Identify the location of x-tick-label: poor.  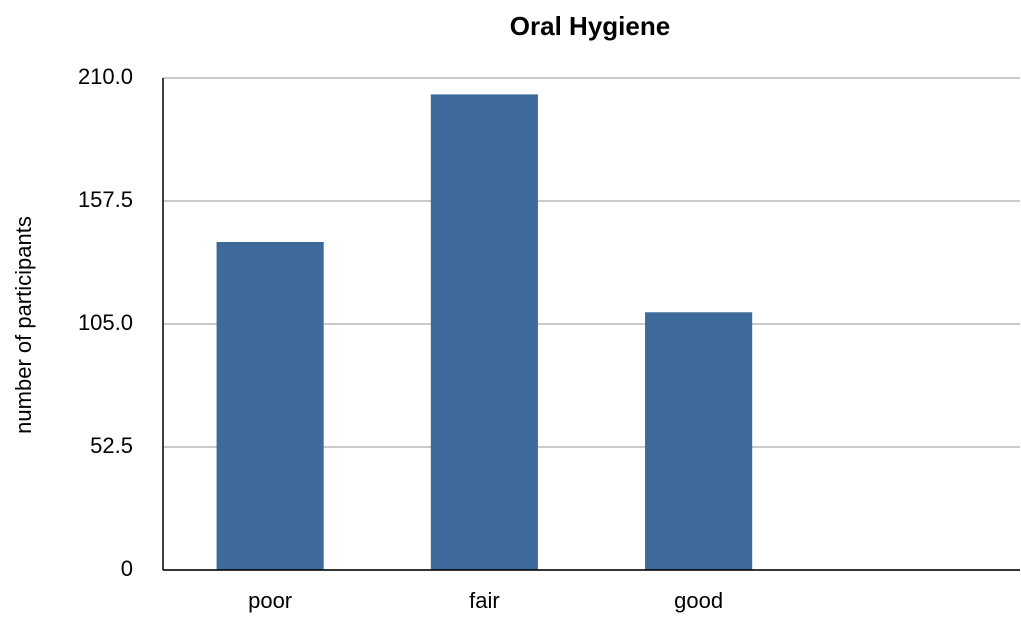
(270, 600).